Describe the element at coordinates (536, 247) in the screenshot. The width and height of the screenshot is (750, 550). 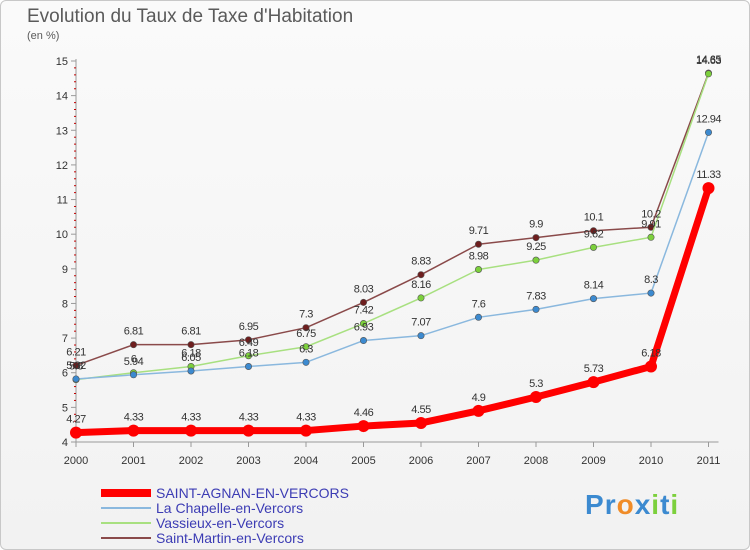
I see `data-label: 9.25` at that location.